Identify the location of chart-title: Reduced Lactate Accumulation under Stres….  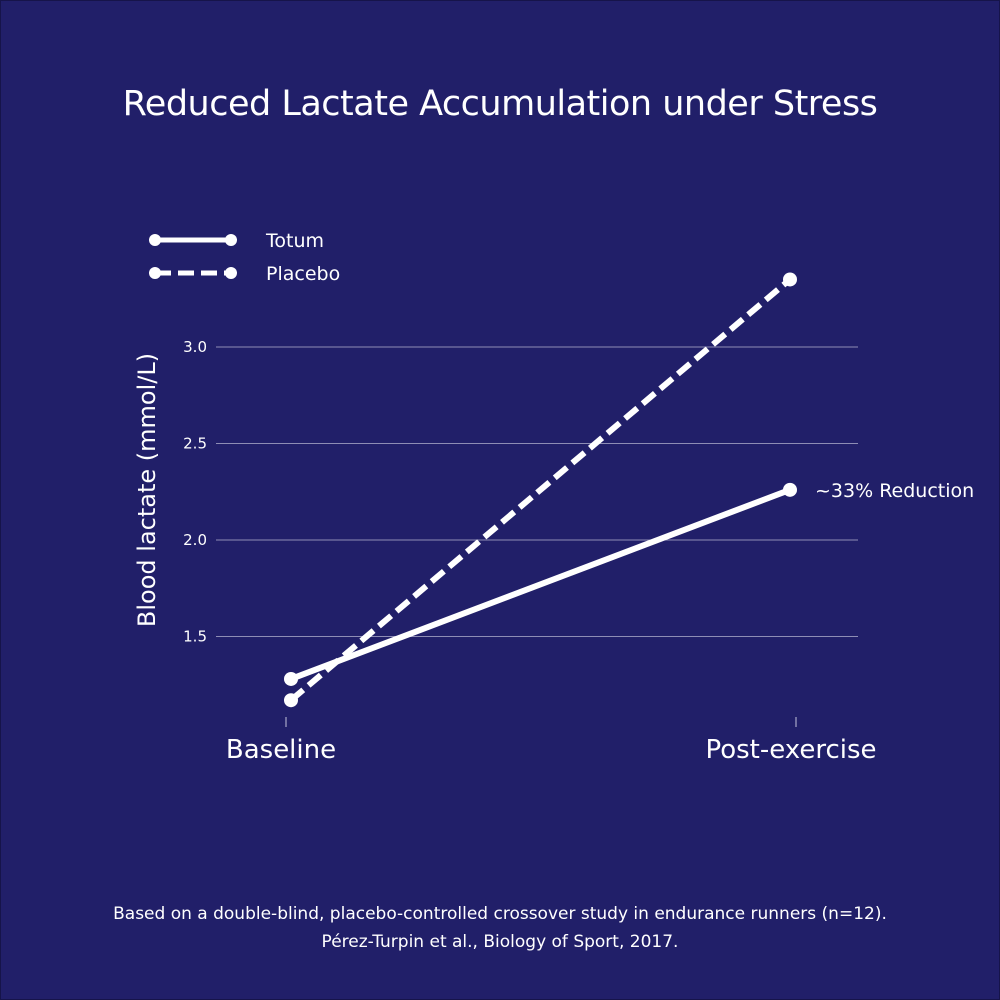
(500, 104).